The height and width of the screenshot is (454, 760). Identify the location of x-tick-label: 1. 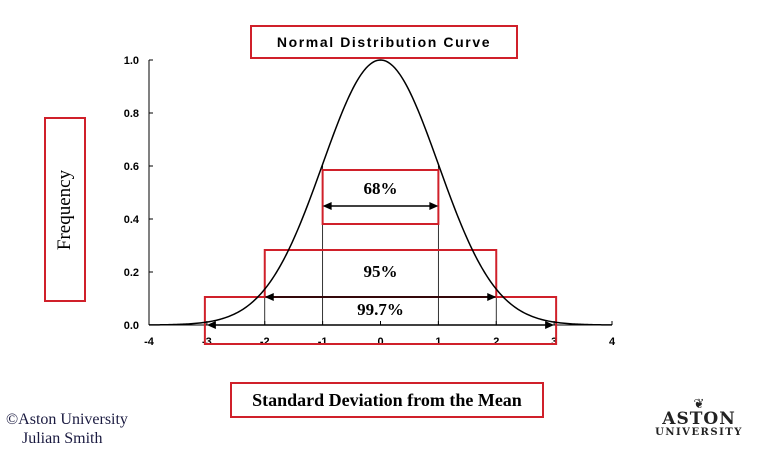
(438, 342).